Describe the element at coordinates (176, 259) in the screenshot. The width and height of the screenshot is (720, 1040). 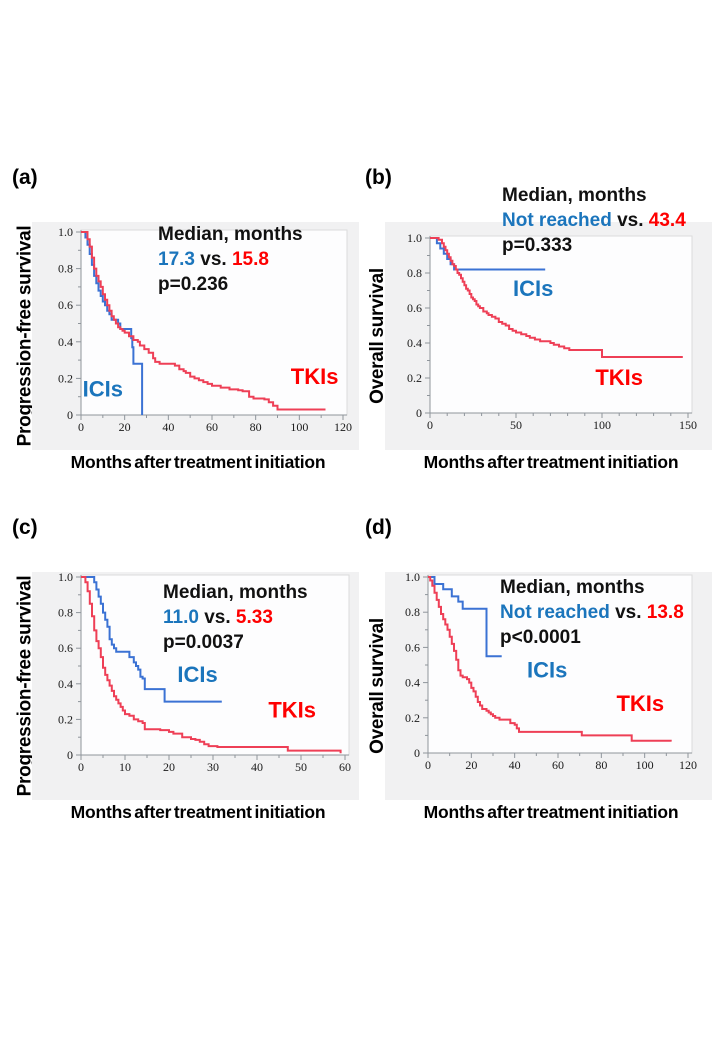
I see `median-ici-value: 17.3` at that location.